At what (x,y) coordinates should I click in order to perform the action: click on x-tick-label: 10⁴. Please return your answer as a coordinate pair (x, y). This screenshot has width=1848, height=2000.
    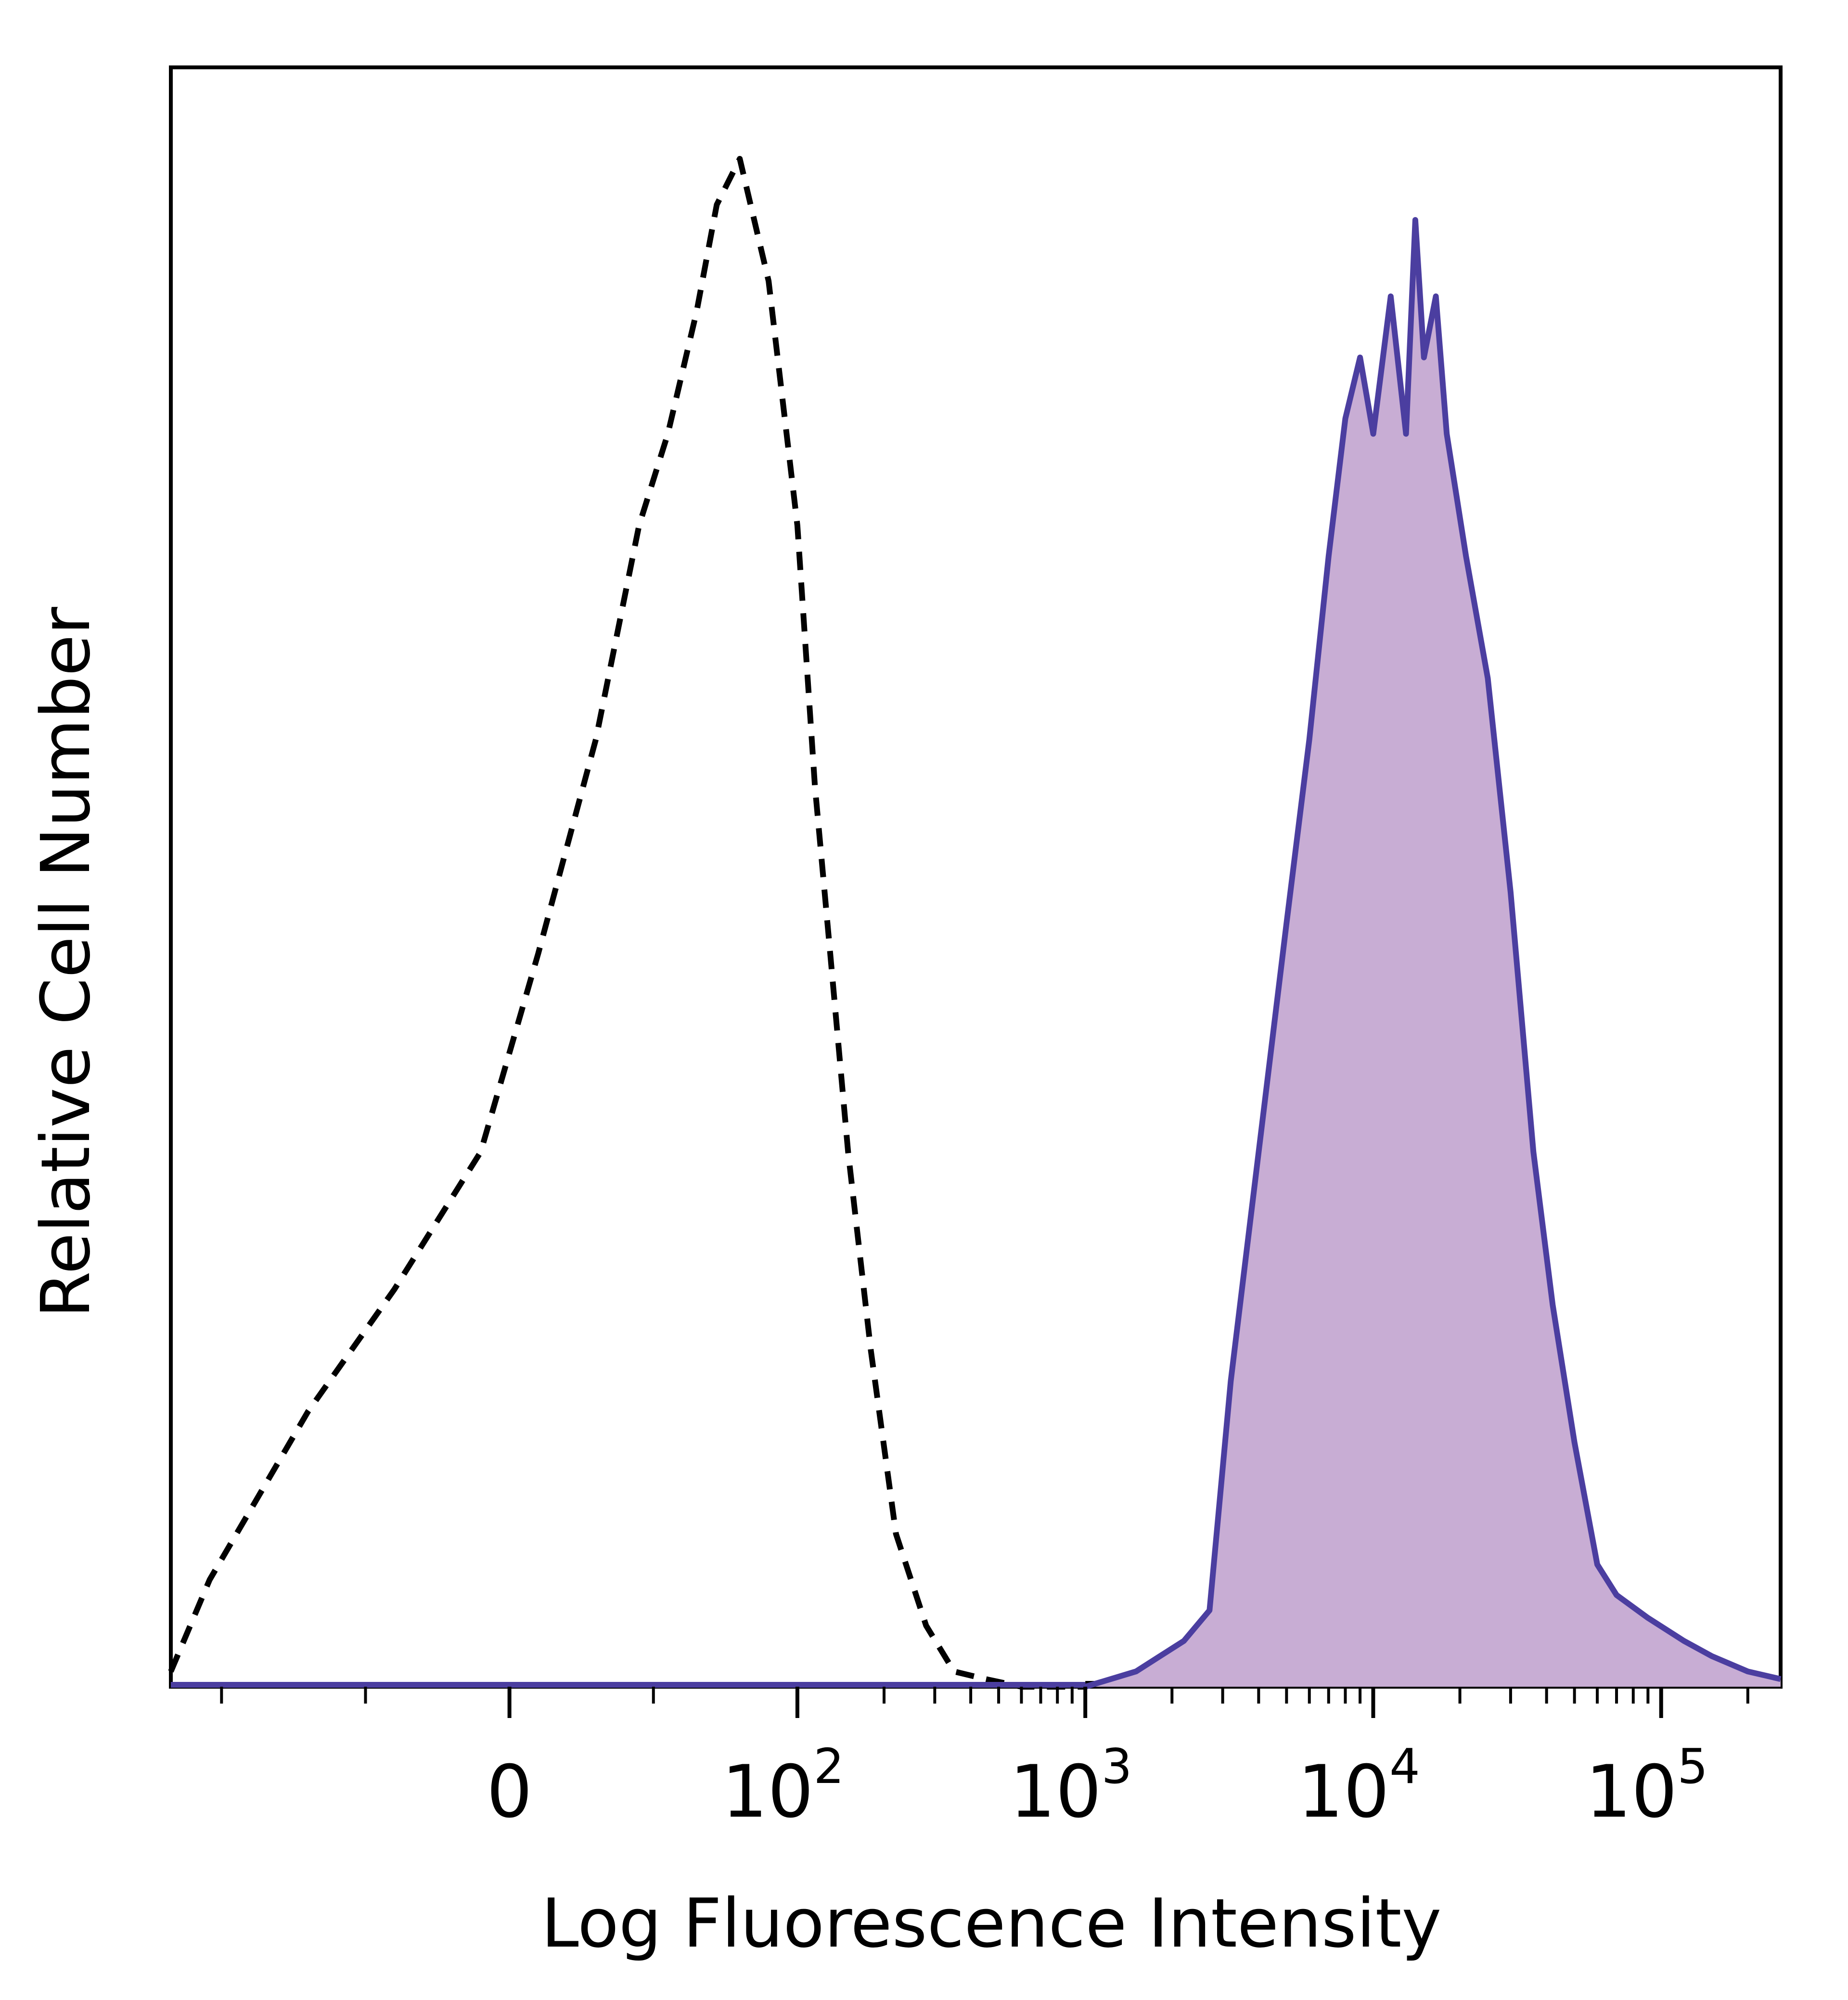
    Looking at the image, I should click on (1358, 1786).